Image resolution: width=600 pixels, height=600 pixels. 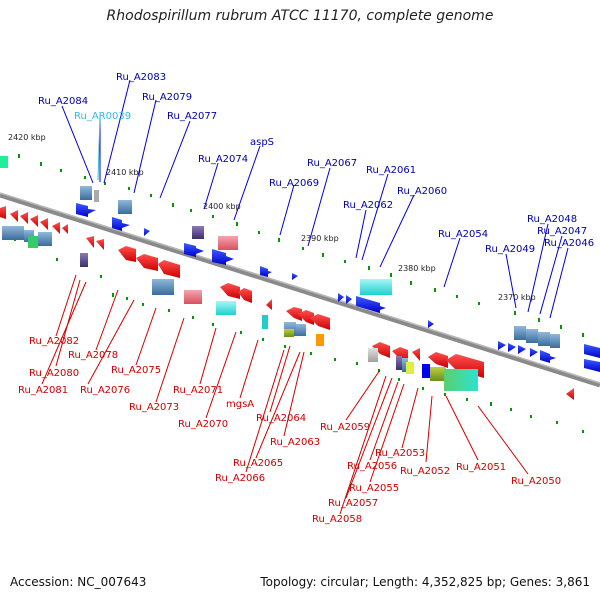 I want to click on kbp-tick: 2420 kbp, so click(x=27, y=137).